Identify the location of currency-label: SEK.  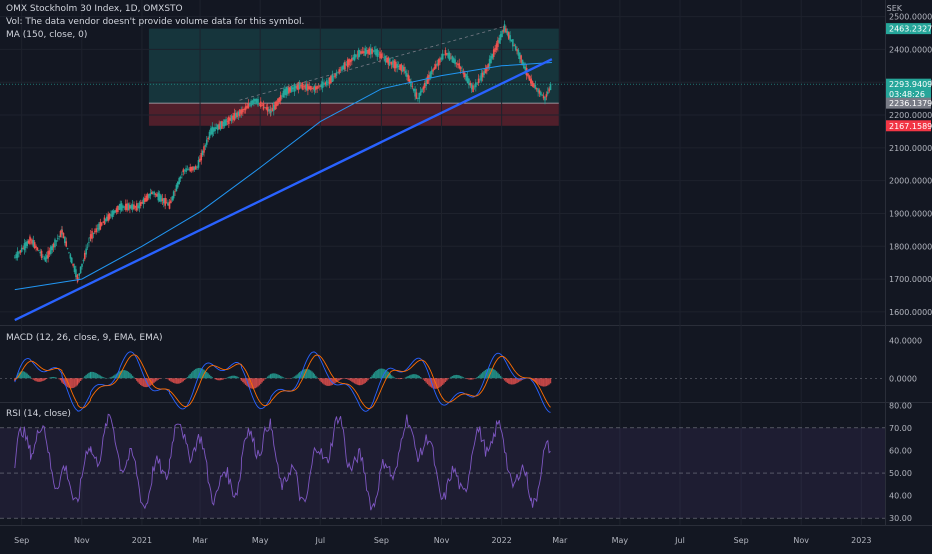
(894, 8).